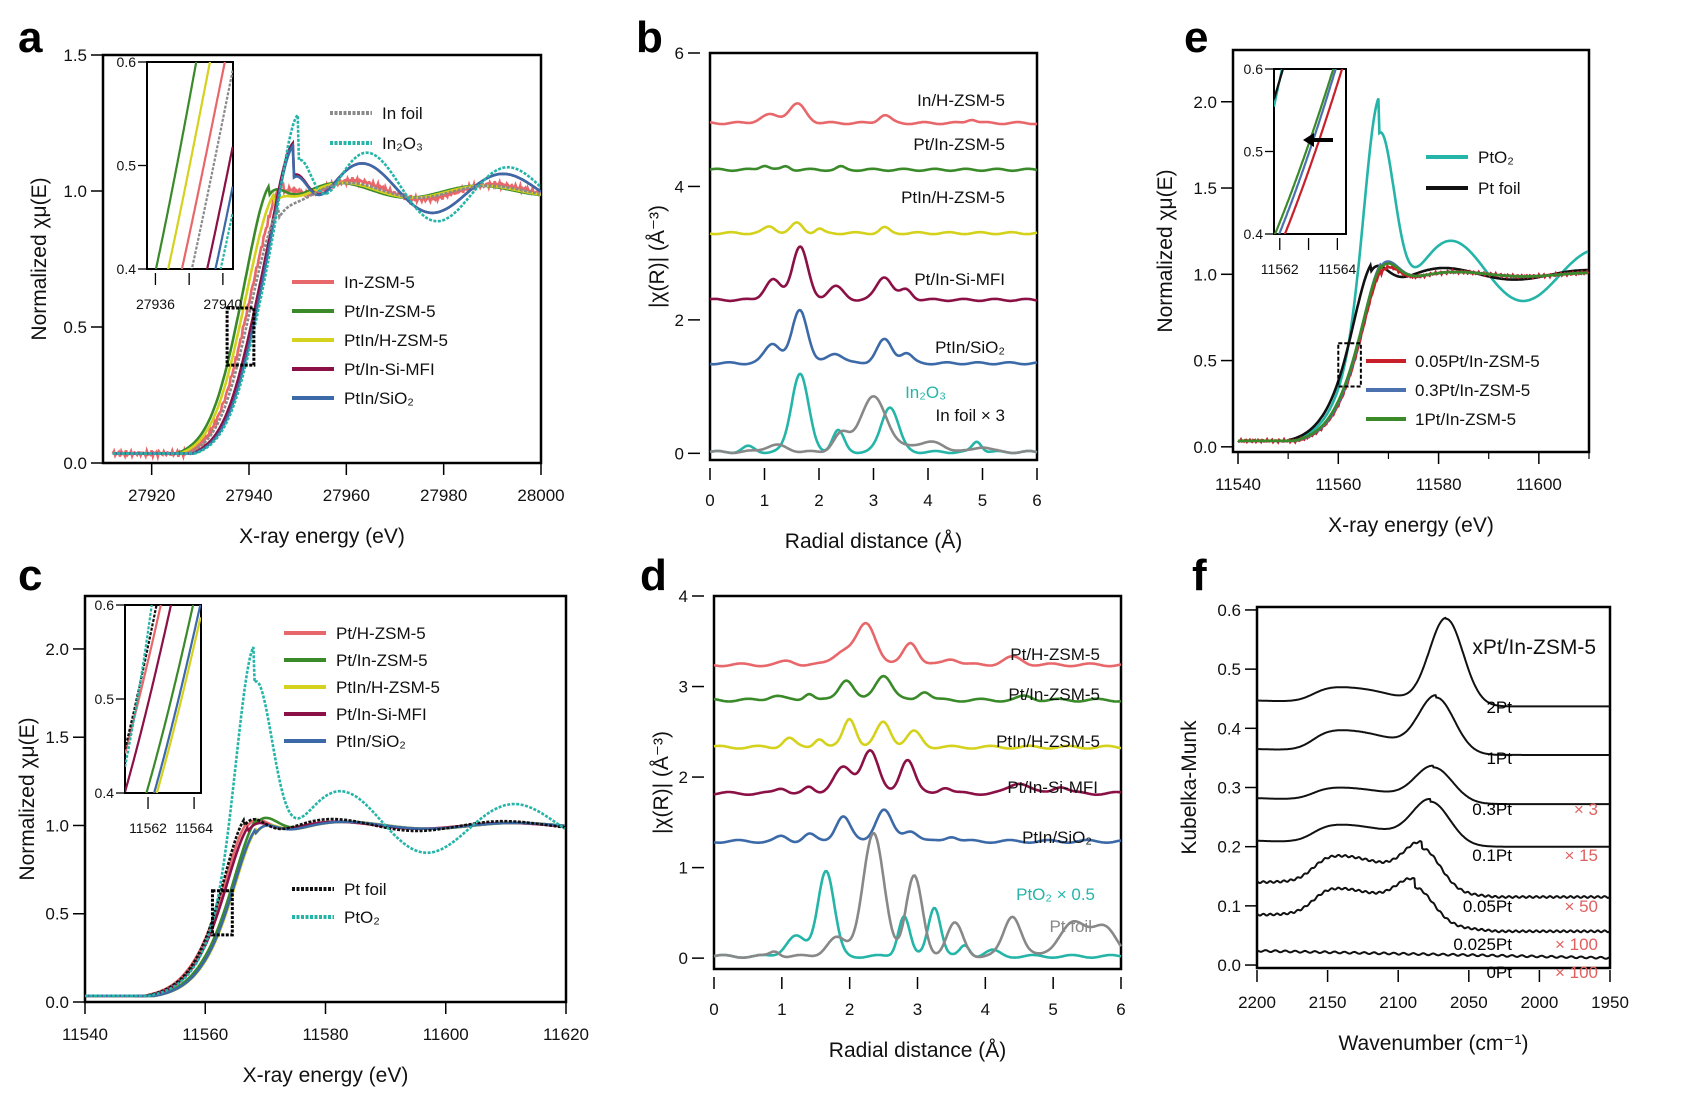 This screenshot has height=1104, width=1699. I want to click on y-tick-label: 0, so click(683, 958).